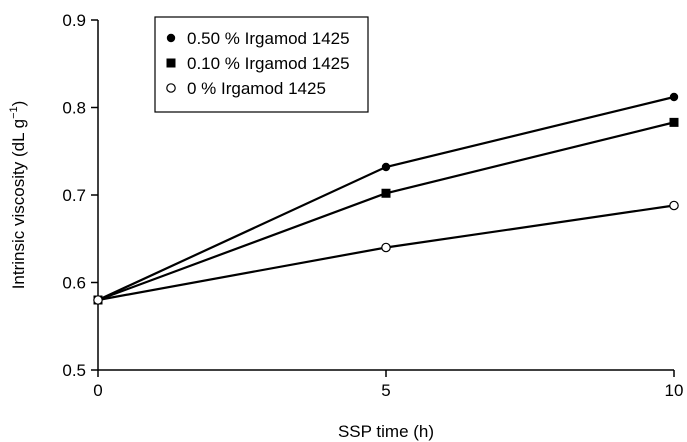 This screenshot has width=687, height=442. Describe the element at coordinates (74, 283) in the screenshot. I see `y-tick-label: 0.6` at that location.